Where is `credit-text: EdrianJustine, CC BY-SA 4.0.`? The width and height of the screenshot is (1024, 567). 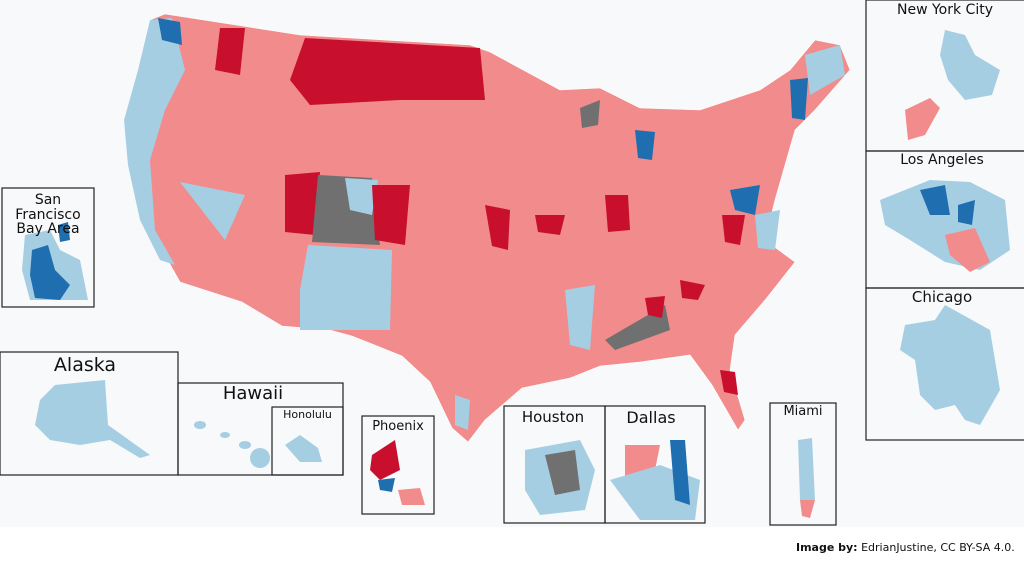 credit-text: EdrianJustine, CC BY-SA 4.0. is located at coordinates (938, 547).